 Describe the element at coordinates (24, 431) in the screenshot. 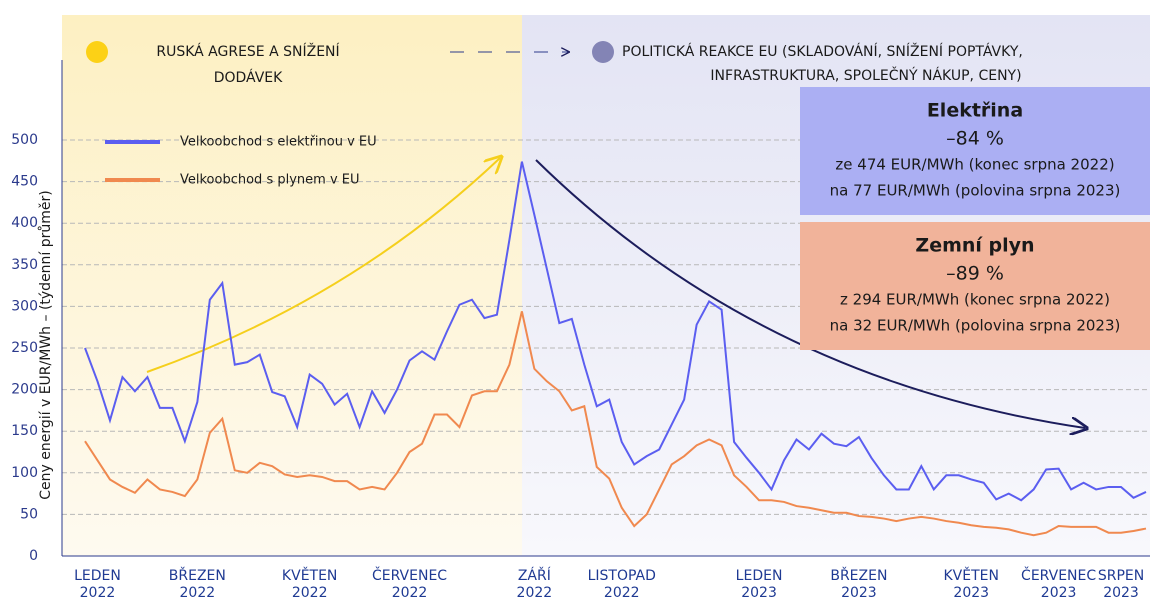

I see `y-tick-label: 150` at that location.